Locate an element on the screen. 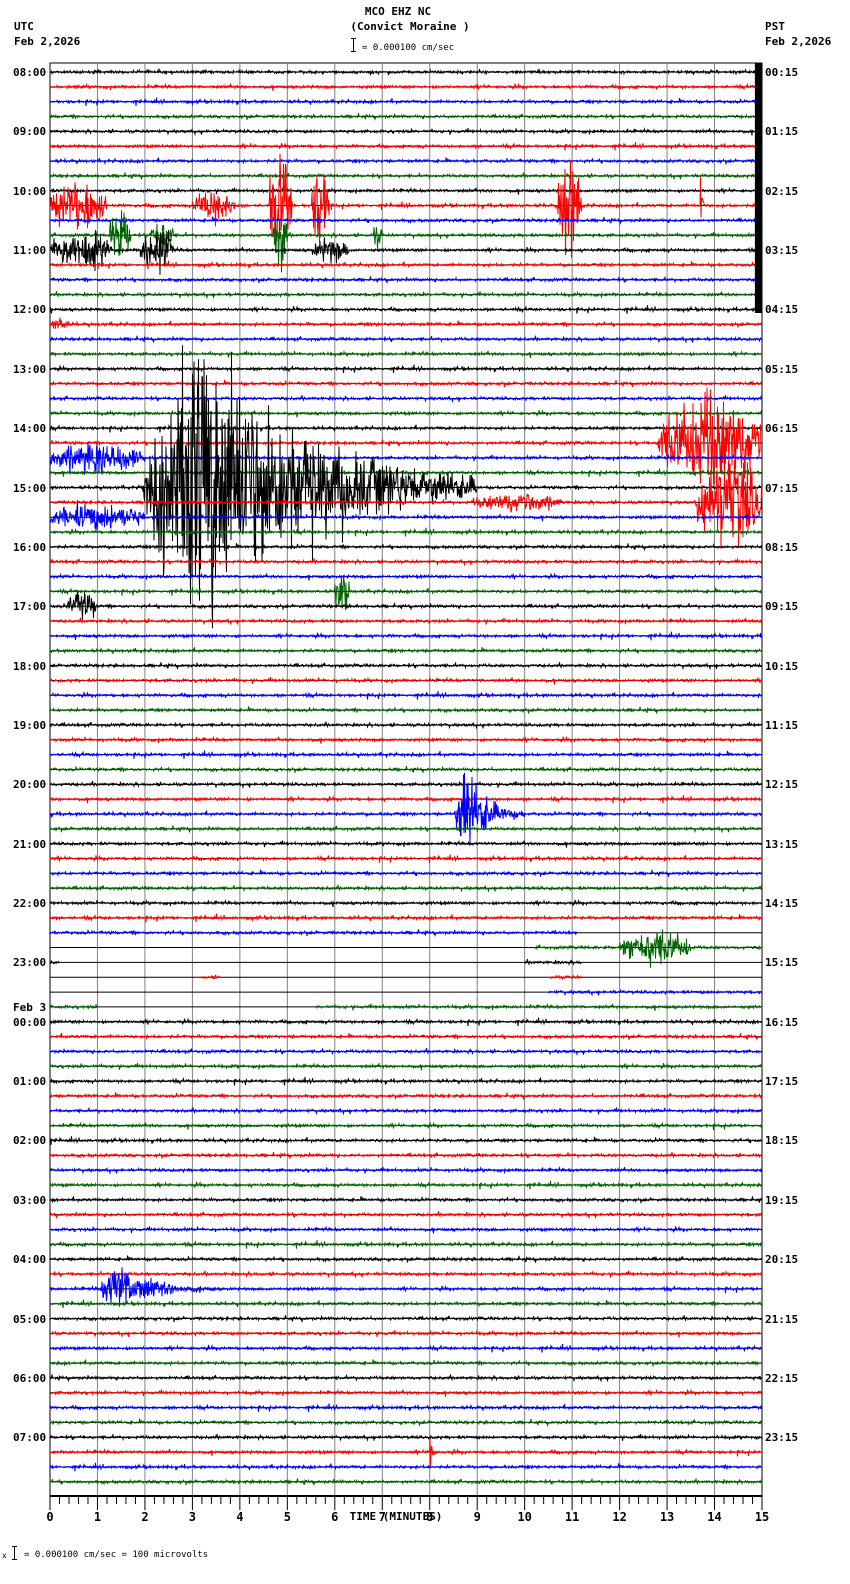 The width and height of the screenshot is (850, 1584). left-date: Feb 2,2026 is located at coordinates (47, 41).